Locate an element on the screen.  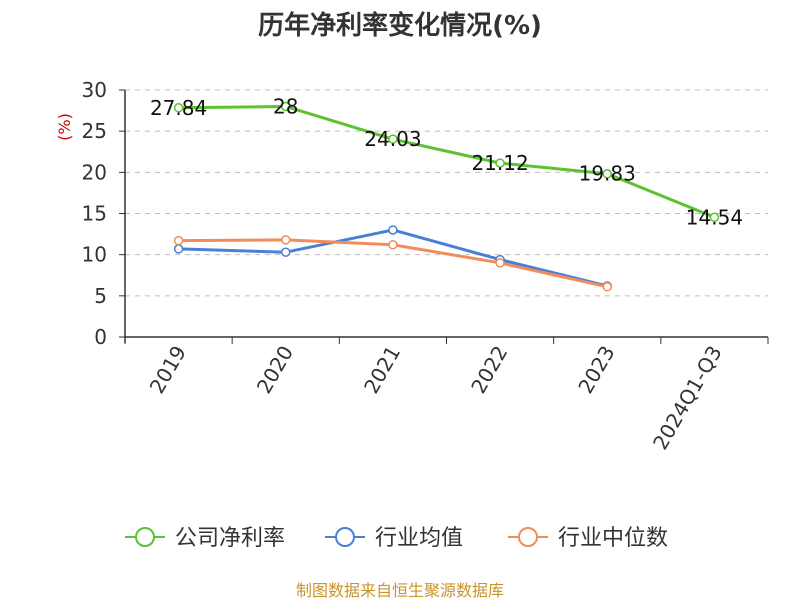
y-axis-ticks: 0 5 10 15 20 25 30 is located at coordinates (103, 213).